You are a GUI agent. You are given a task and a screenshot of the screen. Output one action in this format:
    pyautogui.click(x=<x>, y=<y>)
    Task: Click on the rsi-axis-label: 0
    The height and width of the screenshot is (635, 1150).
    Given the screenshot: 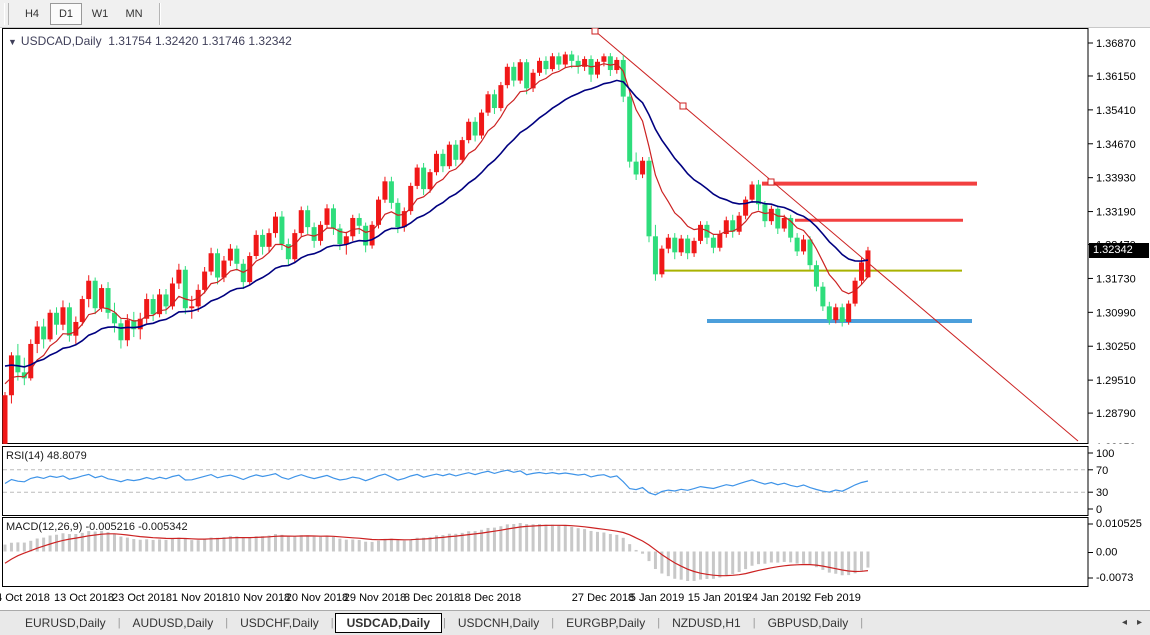 What is the action you would take?
    pyautogui.click(x=1099, y=510)
    